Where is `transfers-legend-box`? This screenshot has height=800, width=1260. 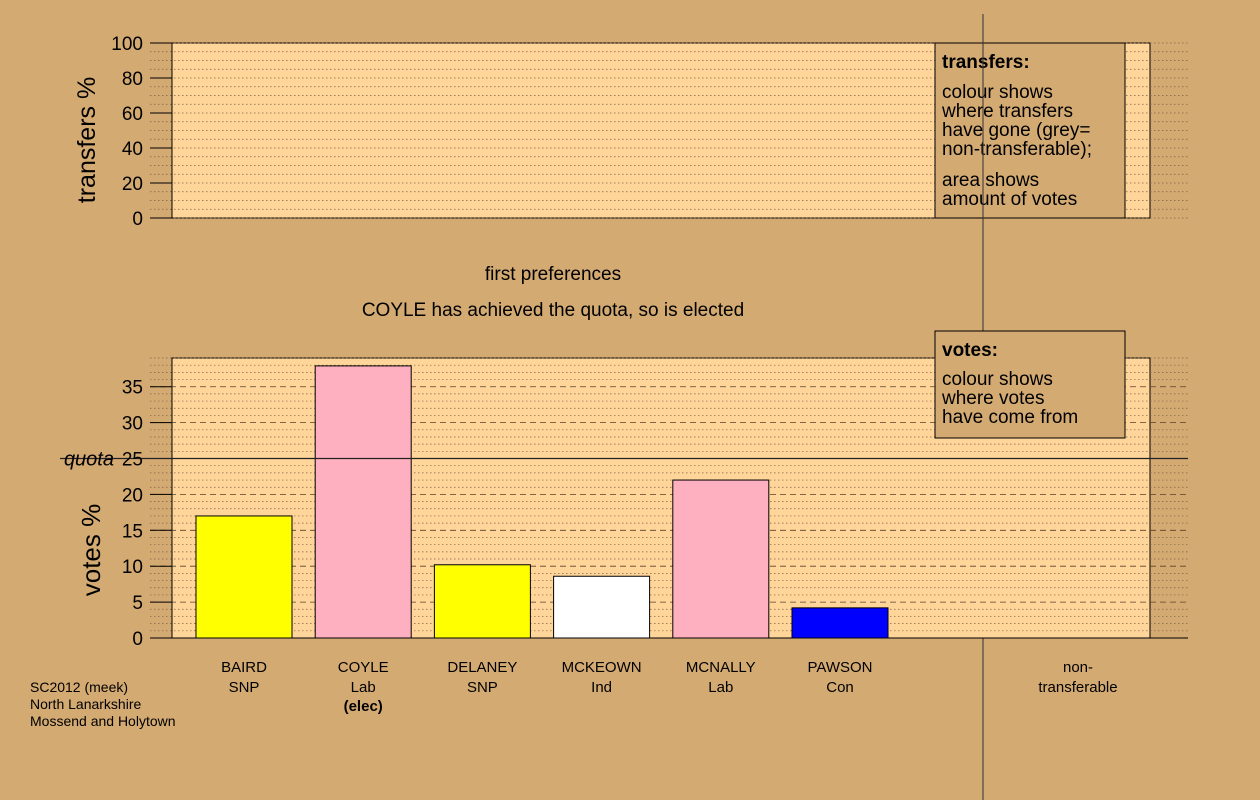
transfers-legend-box is located at coordinates (1030, 130).